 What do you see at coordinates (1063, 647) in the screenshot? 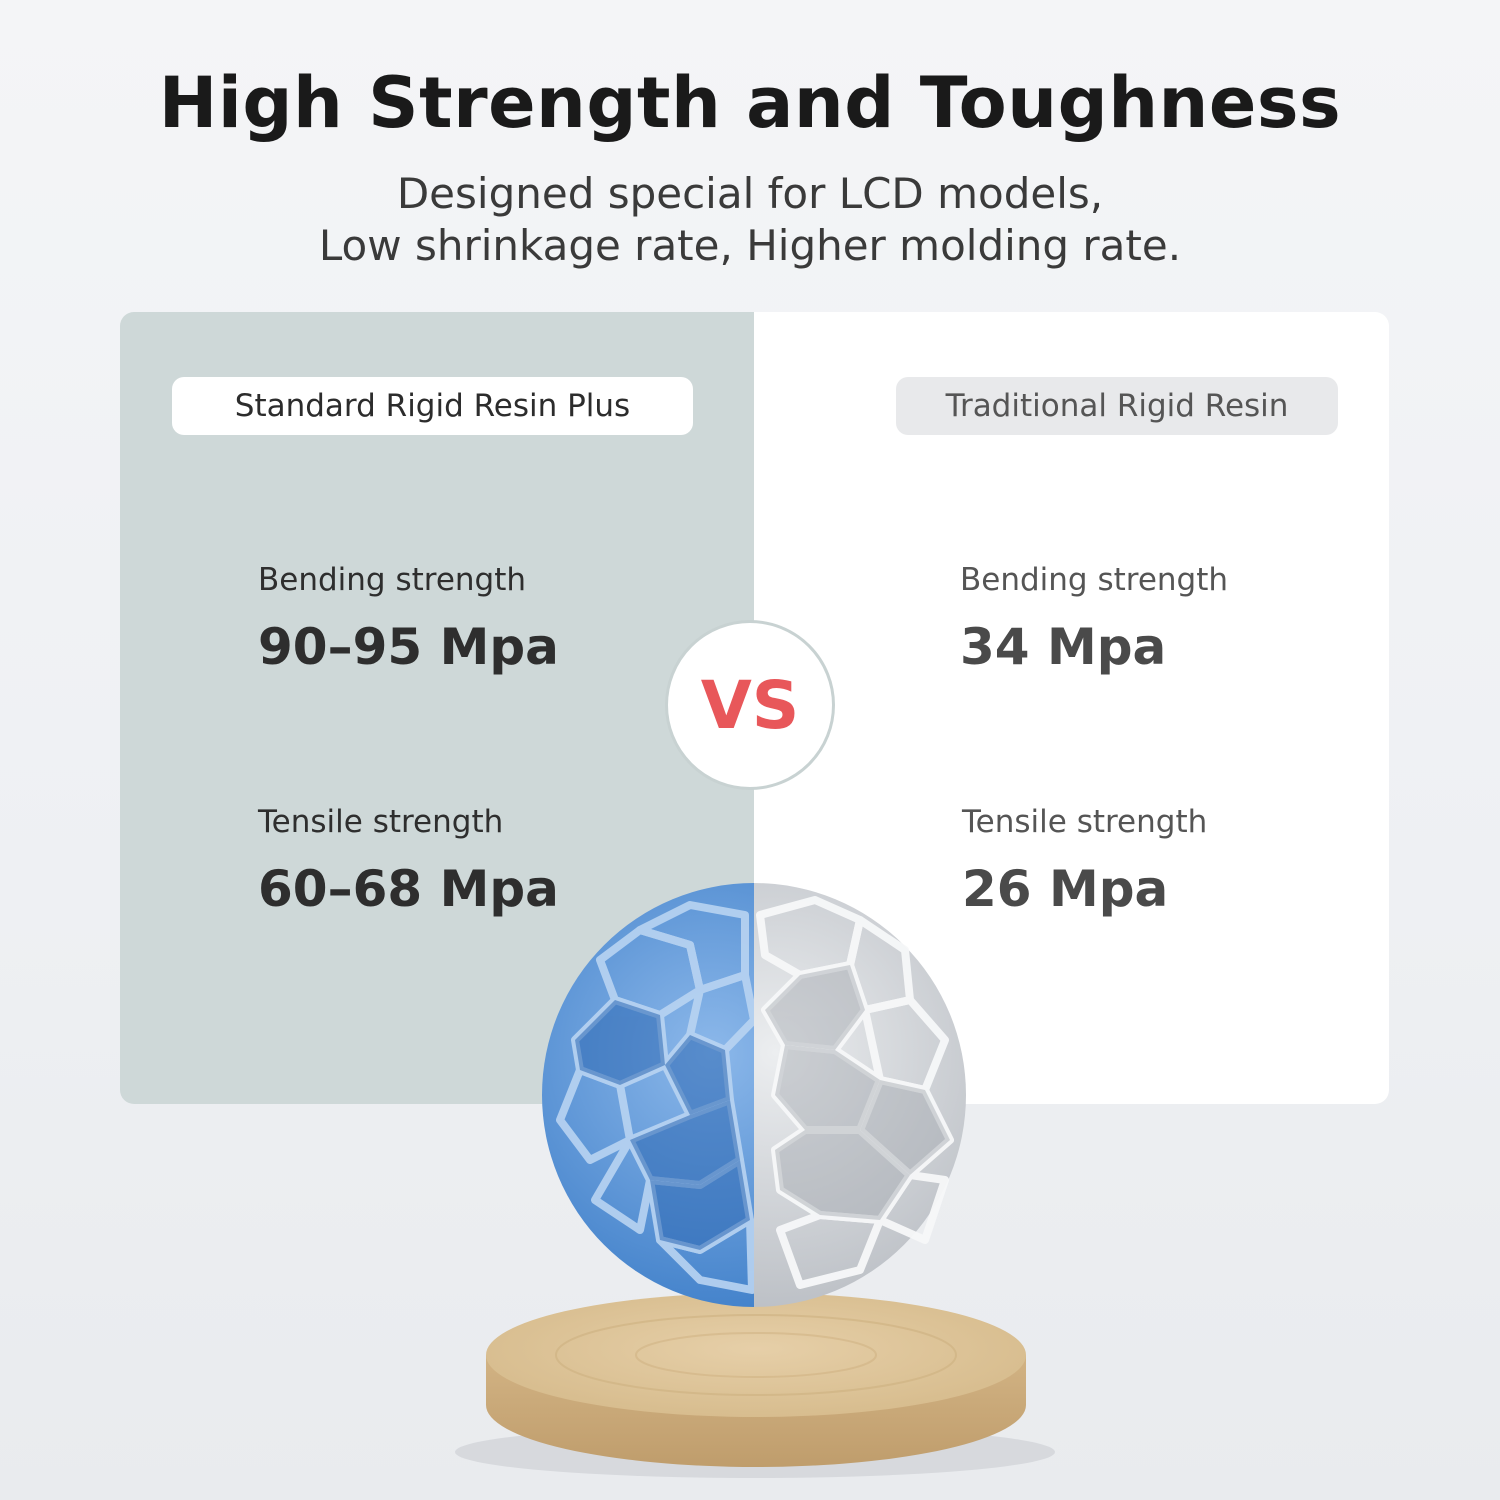
I see `right-bending-value: 34 Mpa` at bounding box center [1063, 647].